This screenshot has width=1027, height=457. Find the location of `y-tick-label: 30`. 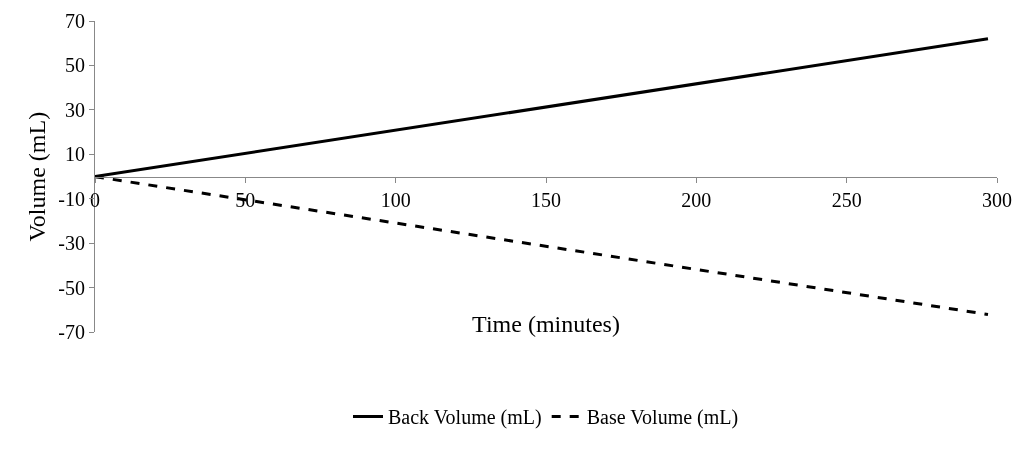

y-tick-label: 30 is located at coordinates (75, 109).